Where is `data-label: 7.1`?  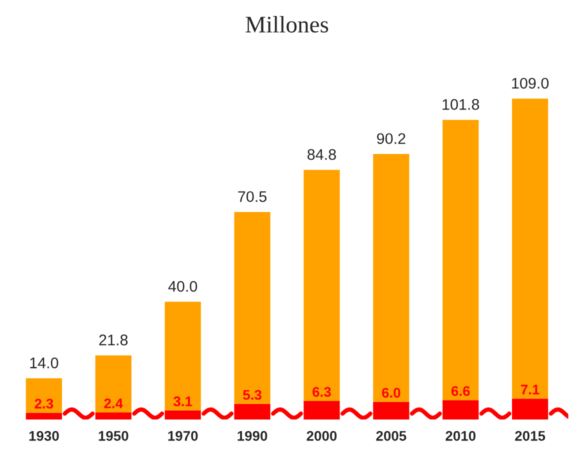
data-label: 7.1 is located at coordinates (530, 389).